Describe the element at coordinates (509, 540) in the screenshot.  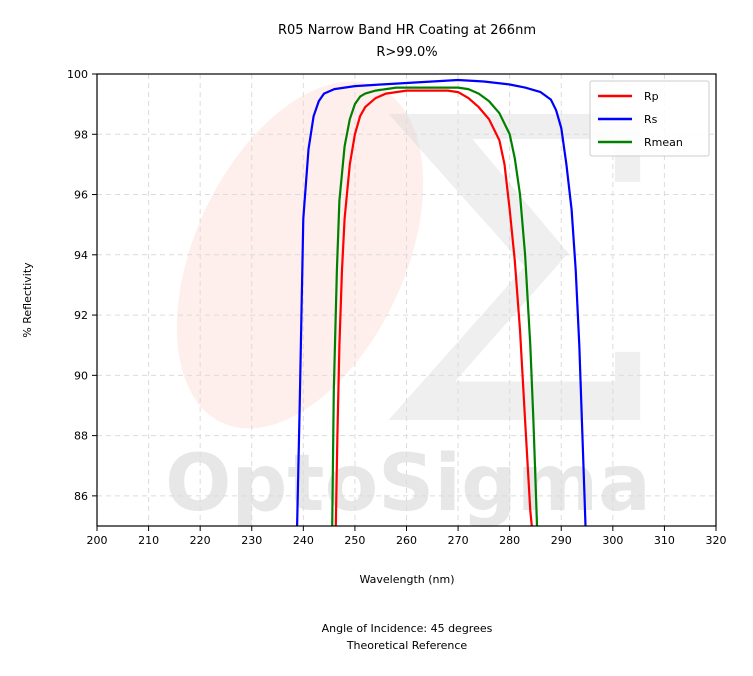
I see `x-tick-label: 280` at that location.